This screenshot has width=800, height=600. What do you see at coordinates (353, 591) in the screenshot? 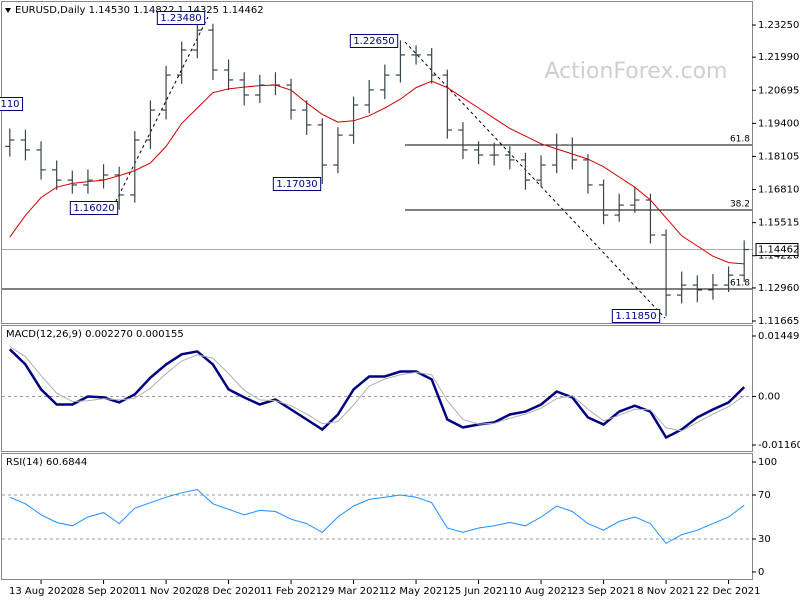
I see `x-tick-label: 29 Mar 2021` at bounding box center [353, 591].